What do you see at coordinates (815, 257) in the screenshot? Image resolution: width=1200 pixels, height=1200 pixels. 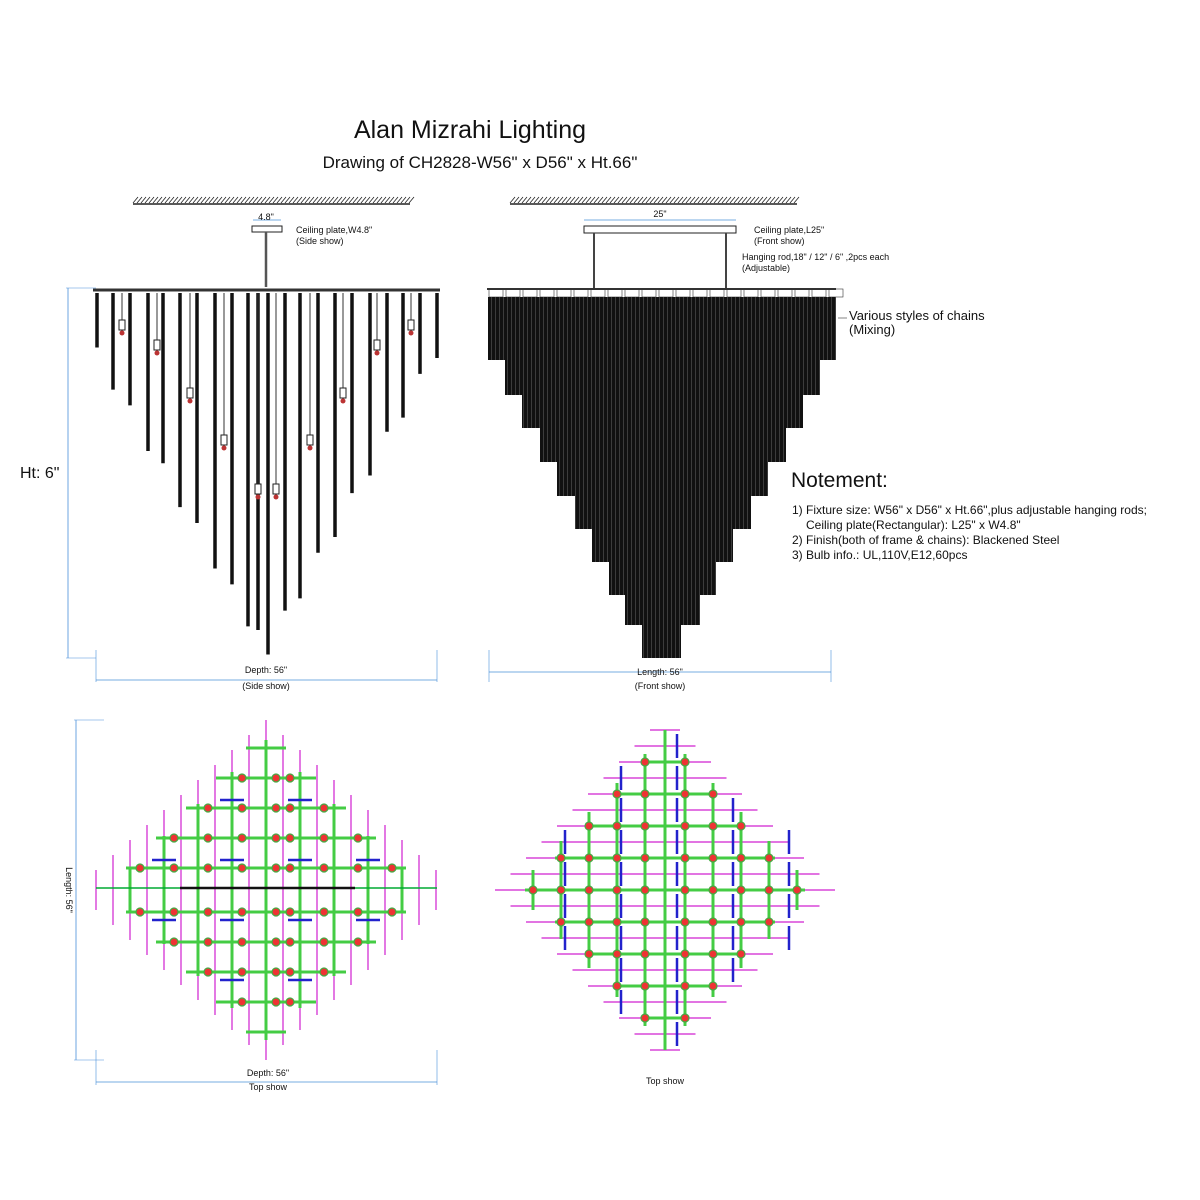 I see `label: Hanging rod,18" / 12" / 6" ,2pcs each` at bounding box center [815, 257].